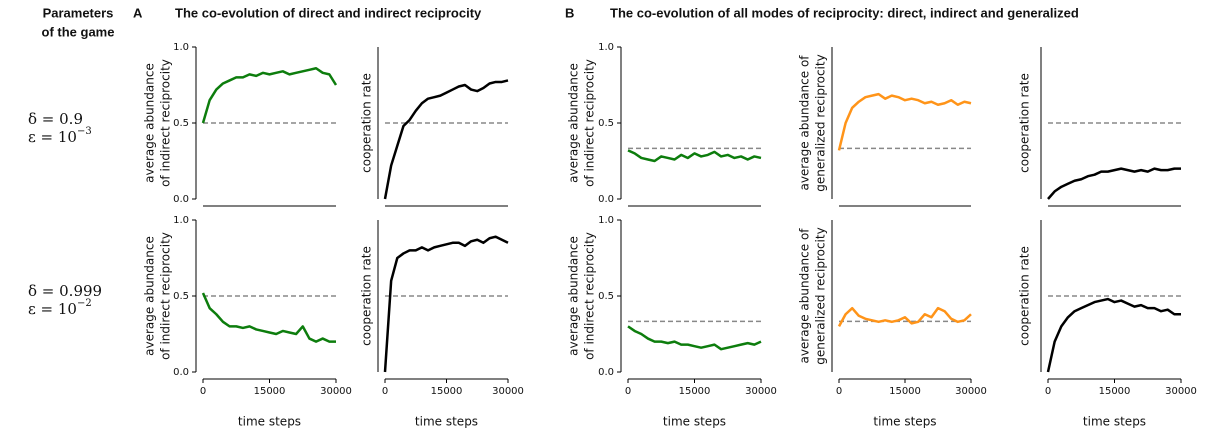 The width and height of the screenshot is (1205, 435). Describe the element at coordinates (84, 131) in the screenshot. I see `epsilon-exp: −3` at that location.